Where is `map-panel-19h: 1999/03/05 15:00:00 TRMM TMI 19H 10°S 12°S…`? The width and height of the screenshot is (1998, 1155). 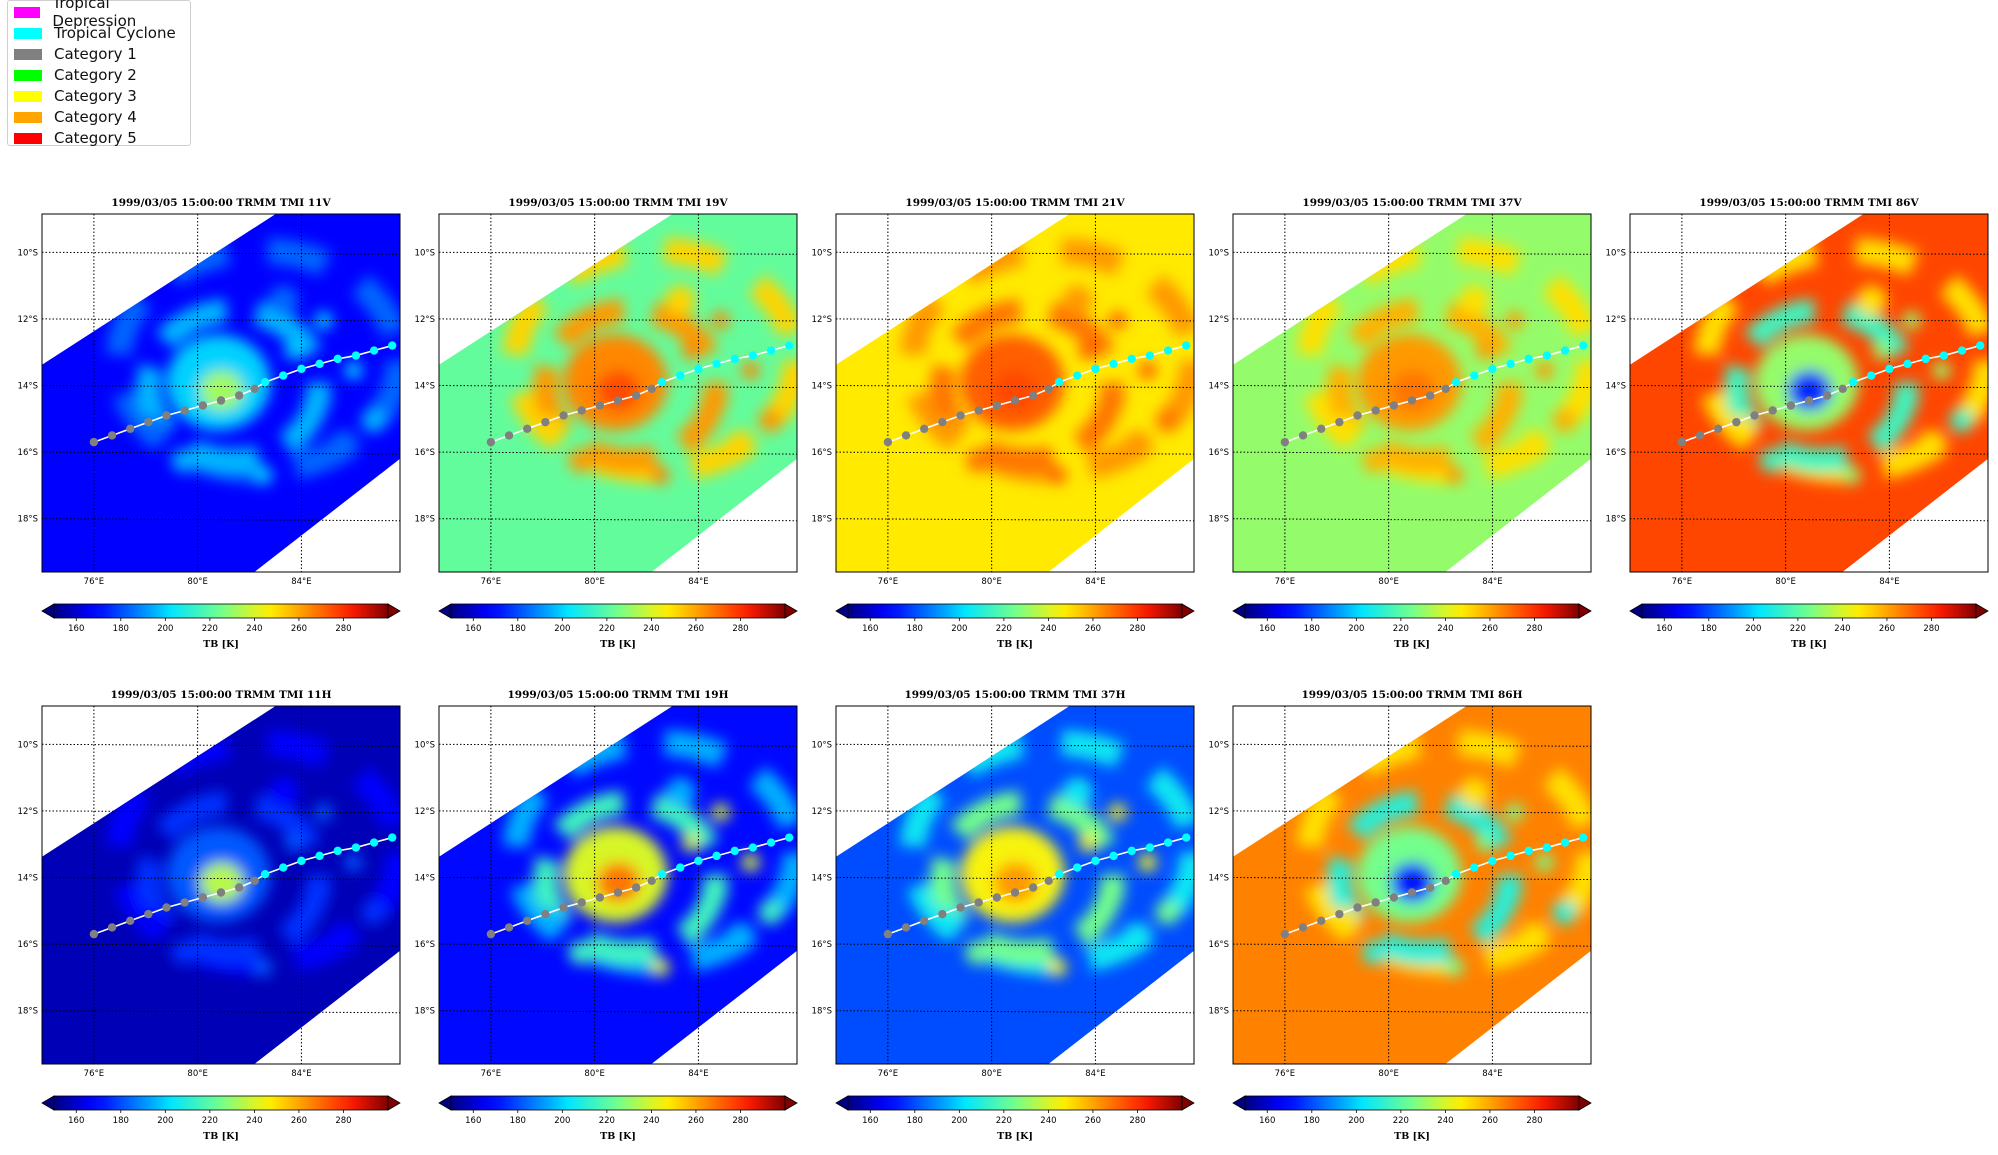 map-panel-19h: 1999/03/05 15:00:00 TRMM TMI 19H 10°S 12°S… is located at coordinates (606, 915).